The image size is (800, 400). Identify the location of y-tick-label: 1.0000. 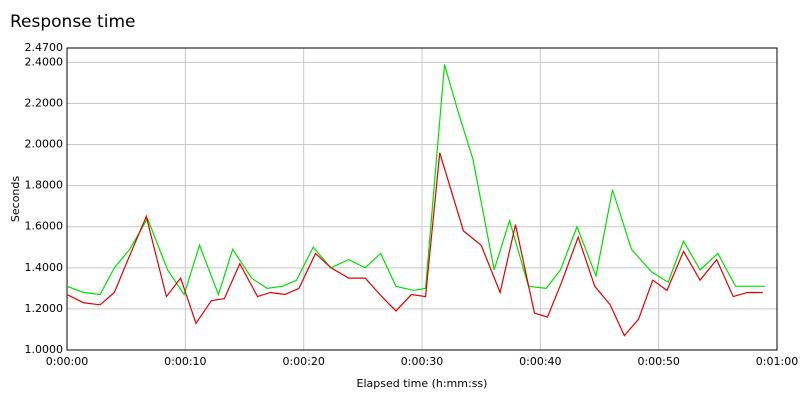
(44, 349).